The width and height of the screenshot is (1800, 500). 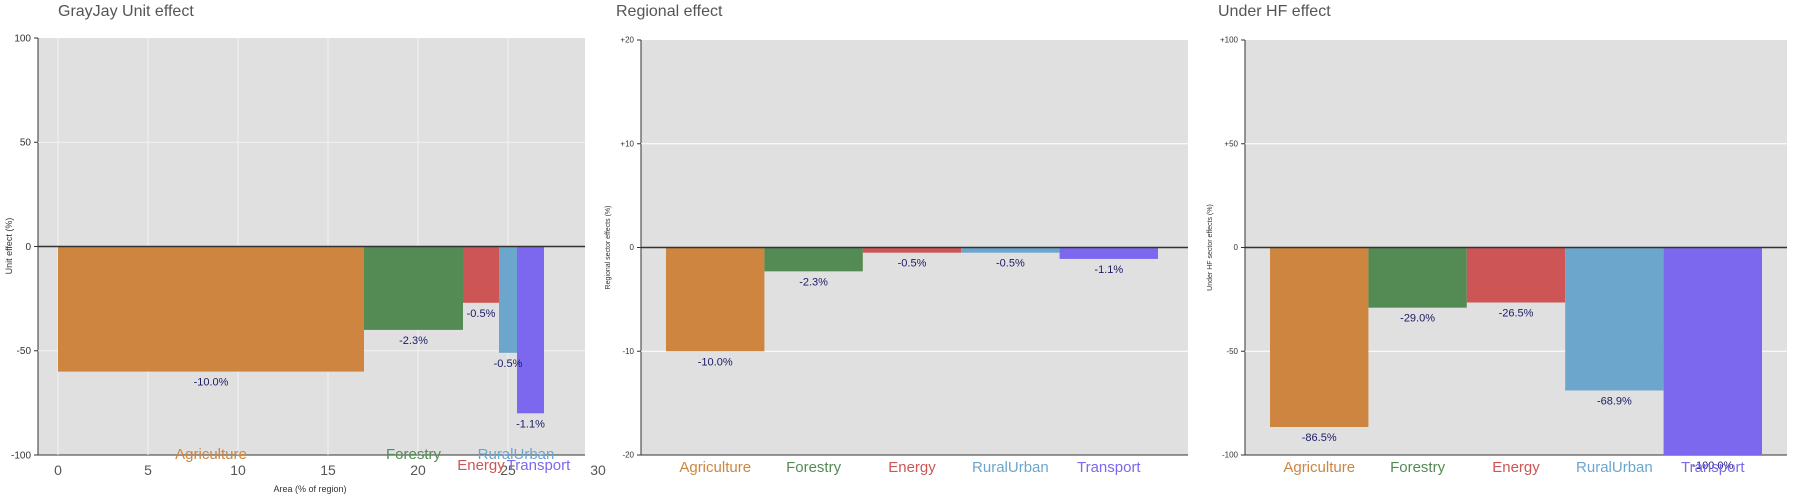 What do you see at coordinates (598, 470) in the screenshot?
I see `x-tick-label: 30` at bounding box center [598, 470].